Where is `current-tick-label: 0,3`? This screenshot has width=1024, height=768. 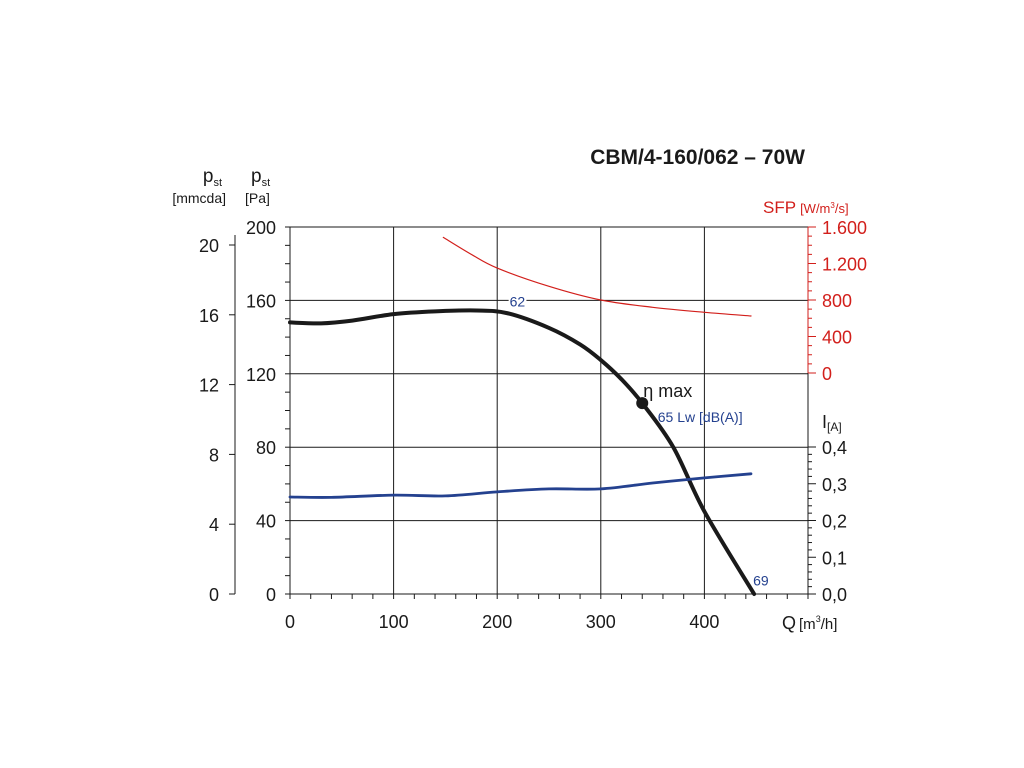 current-tick-label: 0,3 is located at coordinates (834, 485).